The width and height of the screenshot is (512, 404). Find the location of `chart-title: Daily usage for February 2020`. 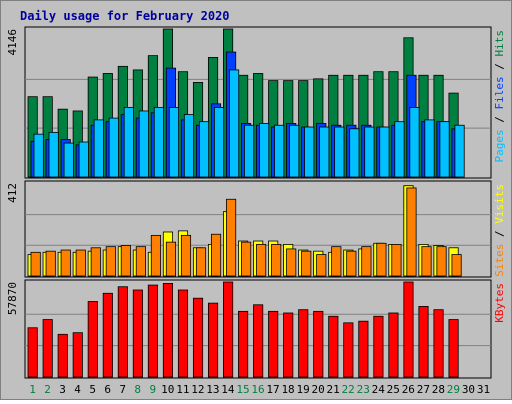

chart-title: Daily usage for February 2020 is located at coordinates (125, 16).